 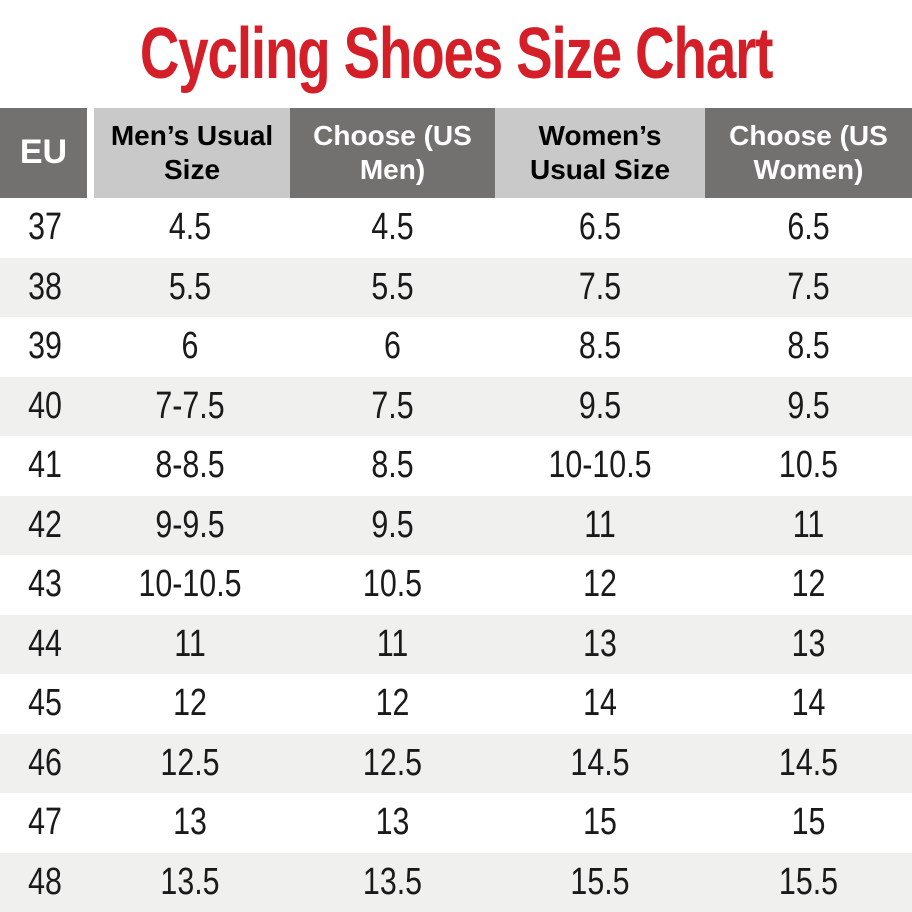 I want to click on table-row: 42 9-9.5 9.5 11 11, so click(x=456, y=525).